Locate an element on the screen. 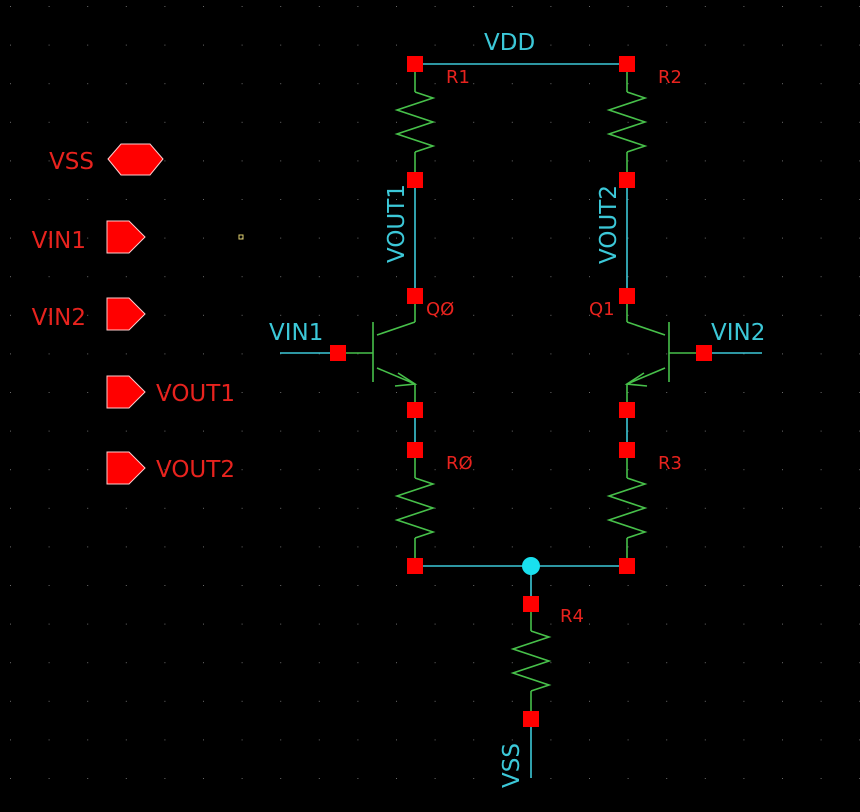 The width and height of the screenshot is (860, 812). q1-collector-pin is located at coordinates (627, 296).